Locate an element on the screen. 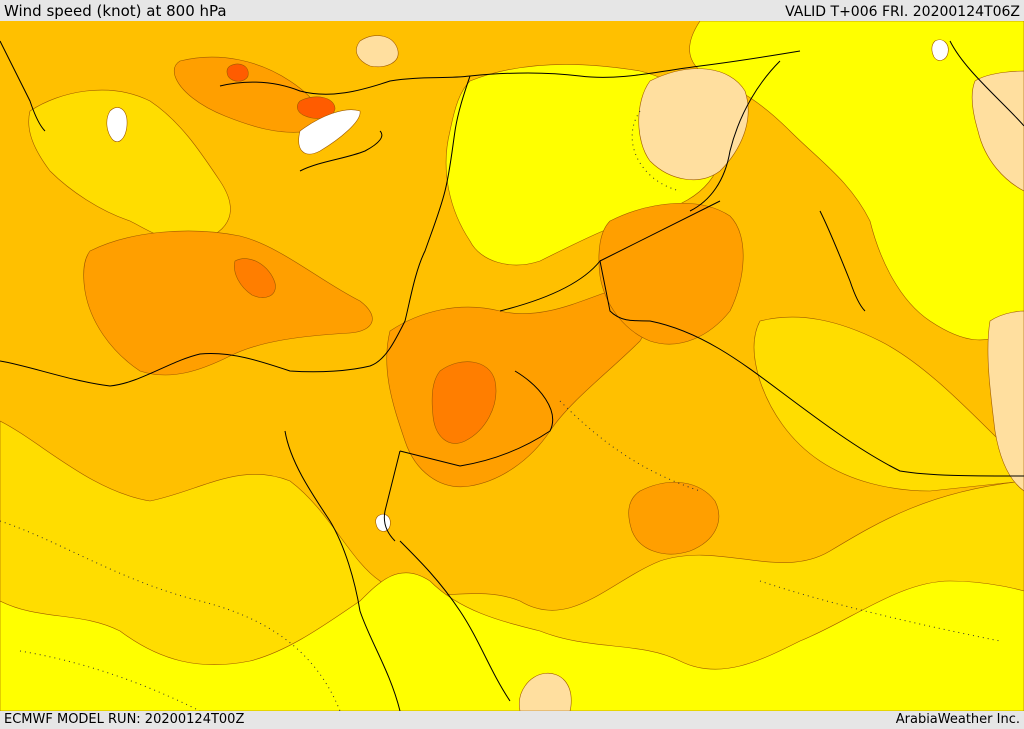  credit: ArabiaWeather Inc. is located at coordinates (957, 719).